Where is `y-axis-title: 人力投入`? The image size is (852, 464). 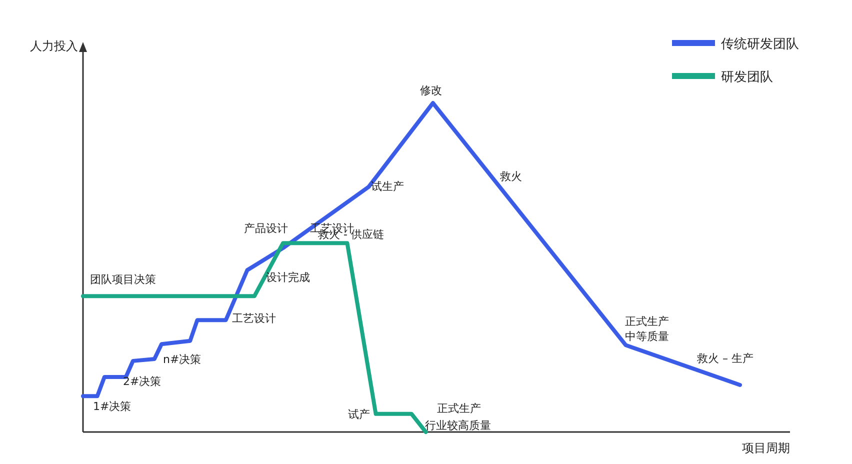
y-axis-title: 人力投入 is located at coordinates (54, 46).